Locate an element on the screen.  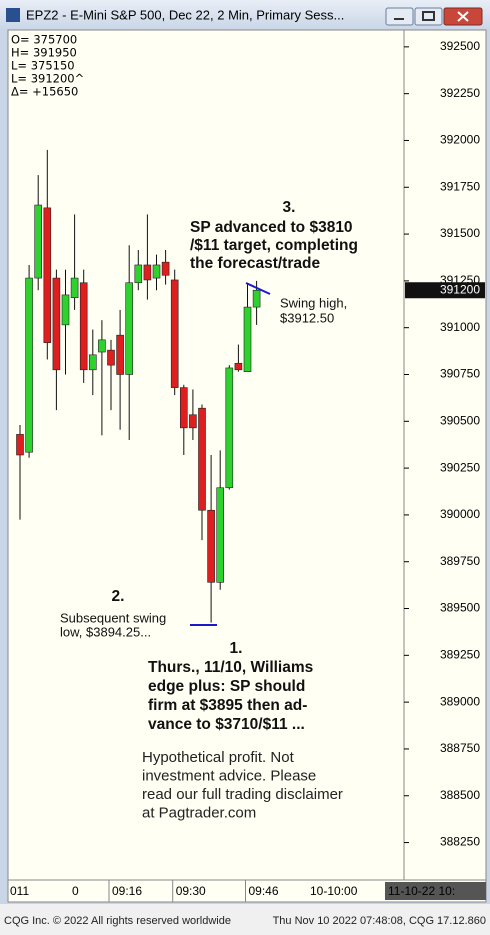
x-tick-label: 09:16 is located at coordinates (127, 891).